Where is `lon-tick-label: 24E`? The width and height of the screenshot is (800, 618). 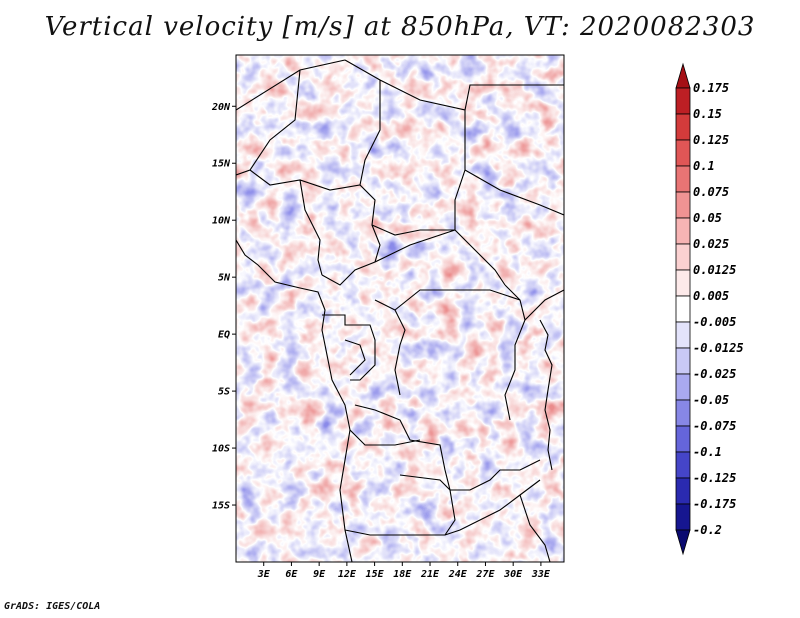
lon-tick-label: 24E is located at coordinates (458, 574).